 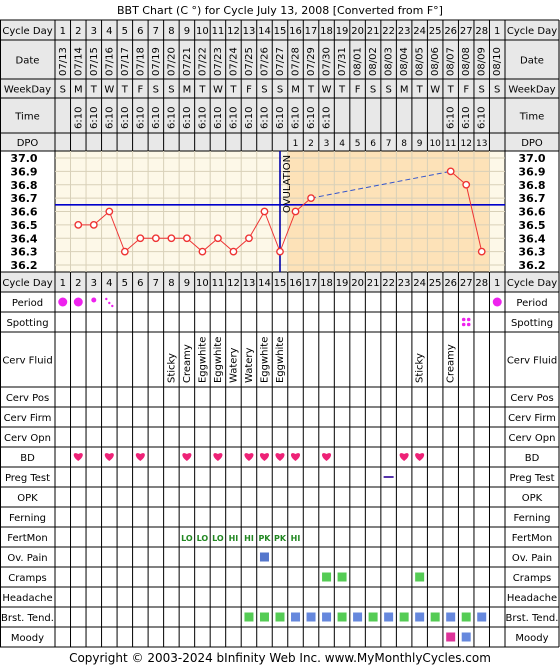 I want to click on cycle-day-number: 5, so click(x=125, y=283).